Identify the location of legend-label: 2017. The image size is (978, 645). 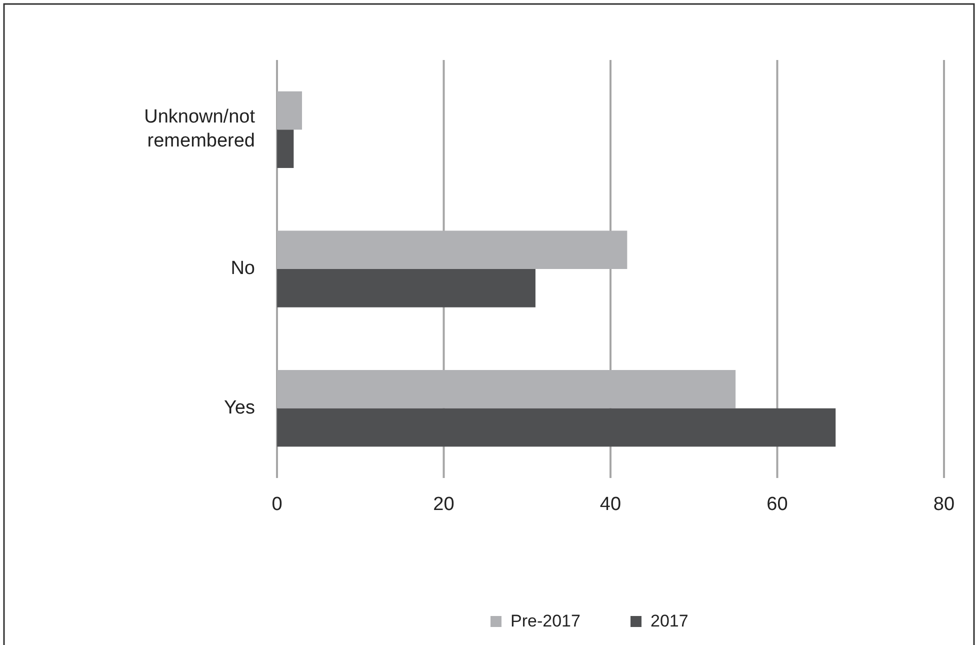
(669, 620).